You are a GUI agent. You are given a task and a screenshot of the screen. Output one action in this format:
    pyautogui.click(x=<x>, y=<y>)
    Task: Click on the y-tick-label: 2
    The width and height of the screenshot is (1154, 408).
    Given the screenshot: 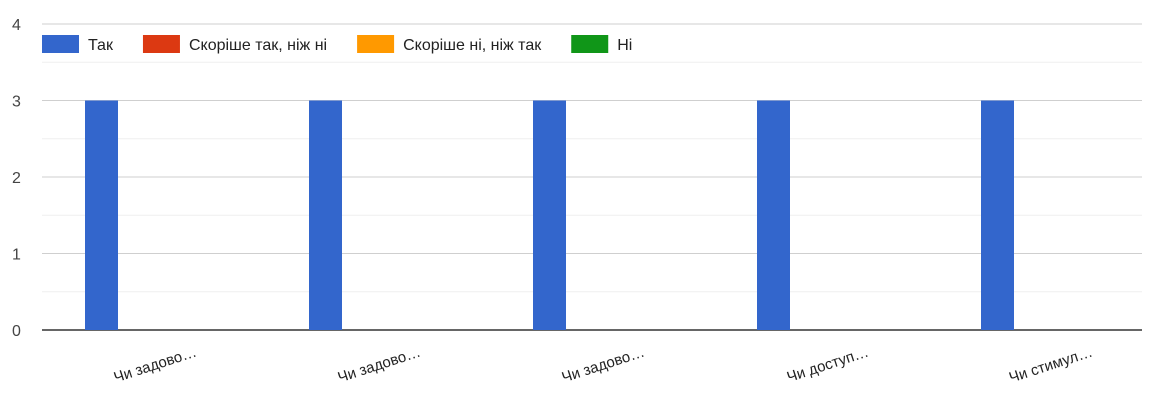 What is the action you would take?
    pyautogui.click(x=16, y=178)
    